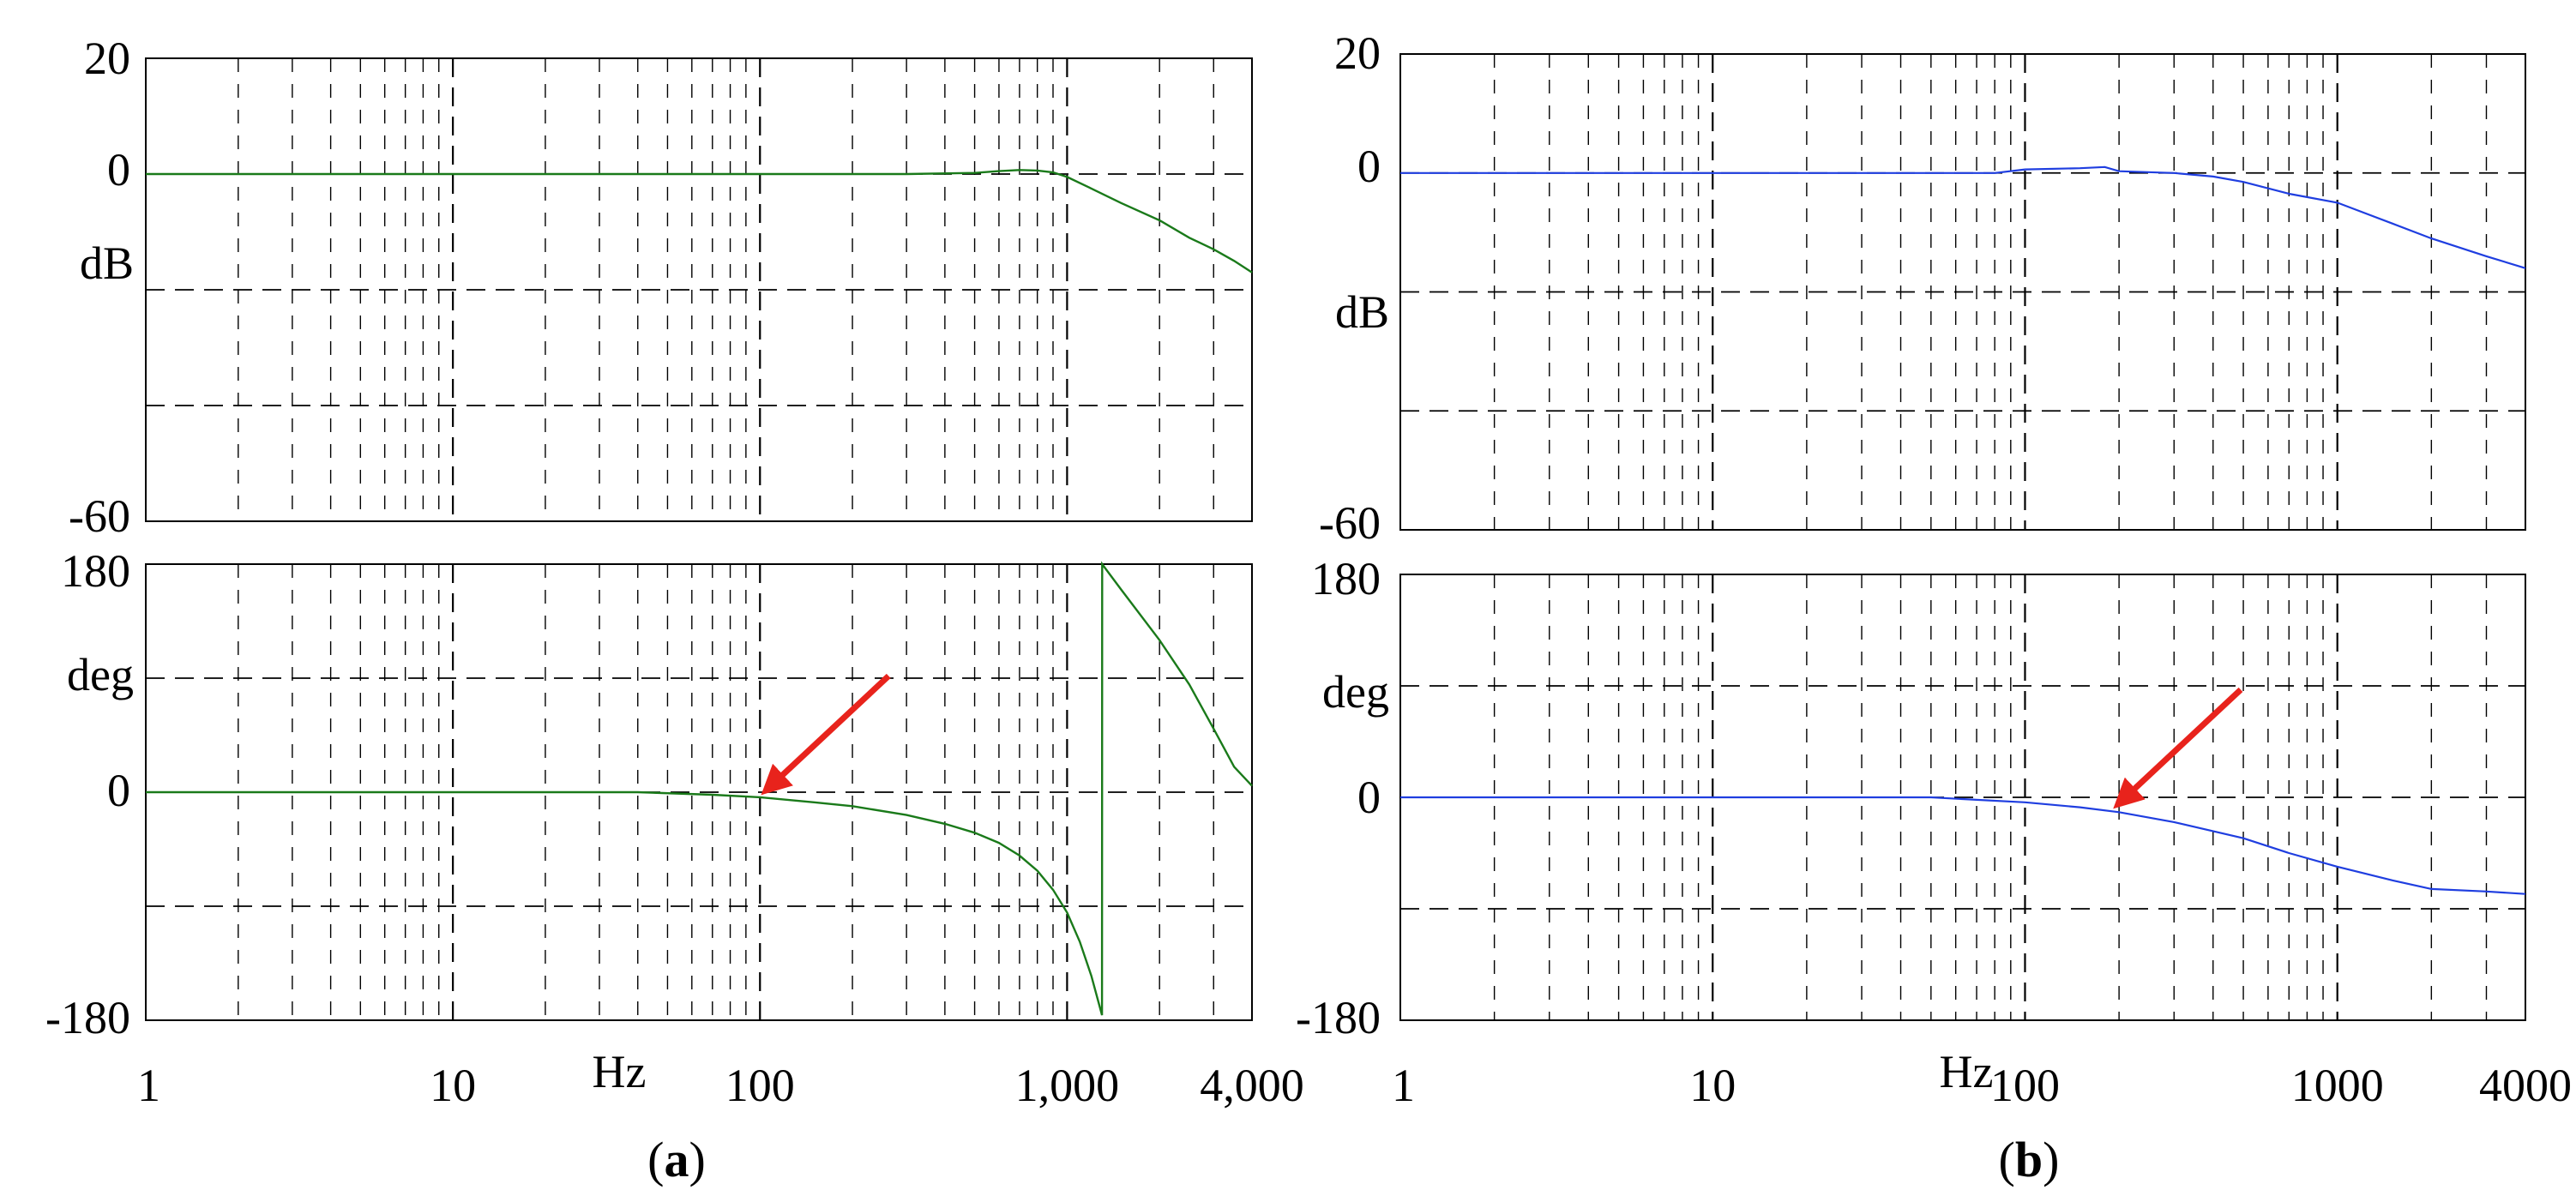  I want to click on panel-a-label-letter: a, so click(677, 1160).